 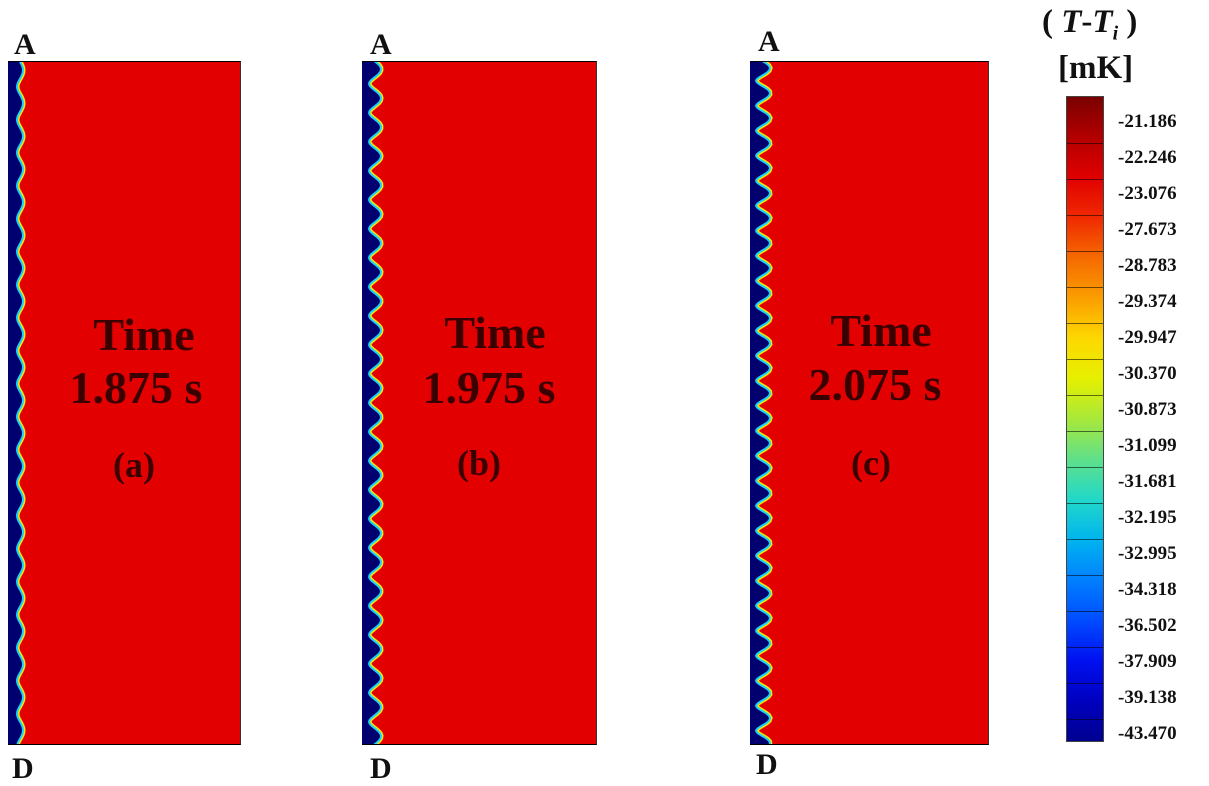 I want to click on panel-b-letter: (b), so click(x=479, y=463).